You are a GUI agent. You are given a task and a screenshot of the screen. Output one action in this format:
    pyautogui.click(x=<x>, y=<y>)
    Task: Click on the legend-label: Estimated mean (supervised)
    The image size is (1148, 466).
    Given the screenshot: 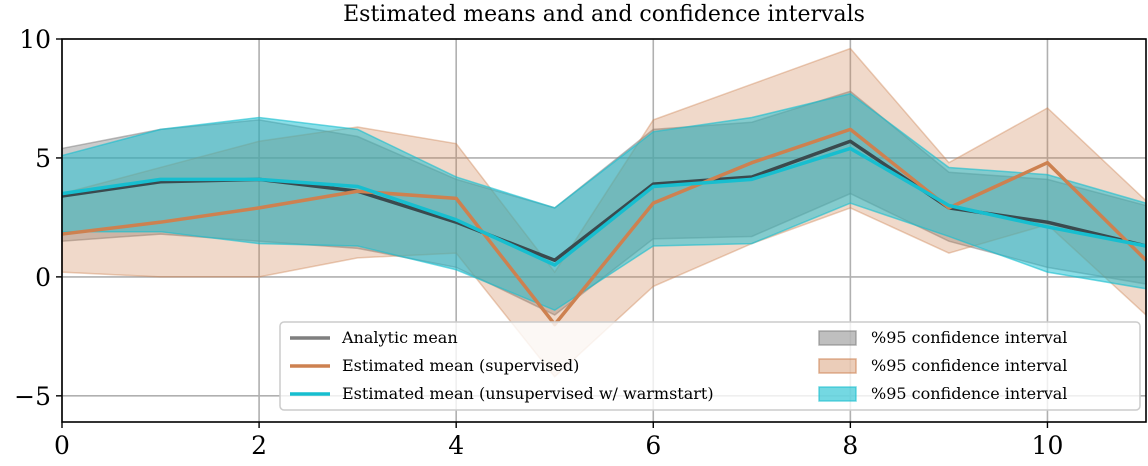 What is the action you would take?
    pyautogui.click(x=460, y=365)
    